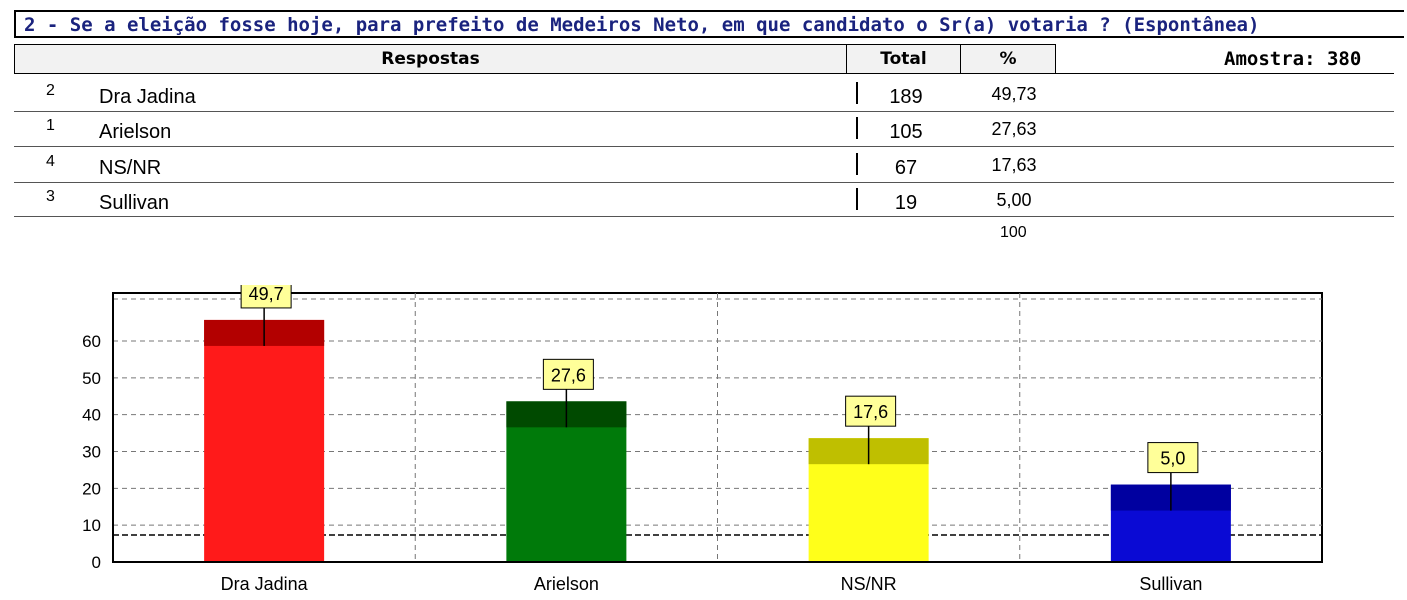  What do you see at coordinates (147, 97) in the screenshot?
I see `row-name: Dra Jadina` at bounding box center [147, 97].